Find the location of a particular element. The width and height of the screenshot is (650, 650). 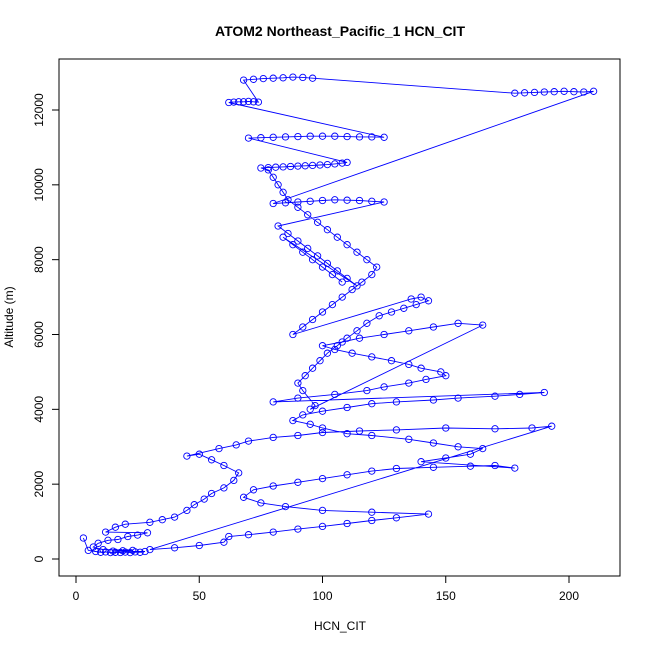

x-axis-label: HCN_CIT is located at coordinates (340, 626).